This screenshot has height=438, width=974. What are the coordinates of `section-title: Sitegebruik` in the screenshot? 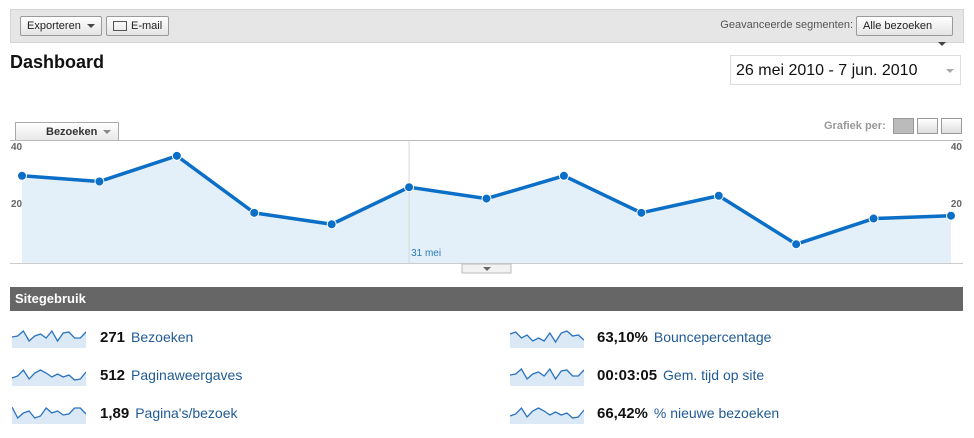 It's located at (50, 298).